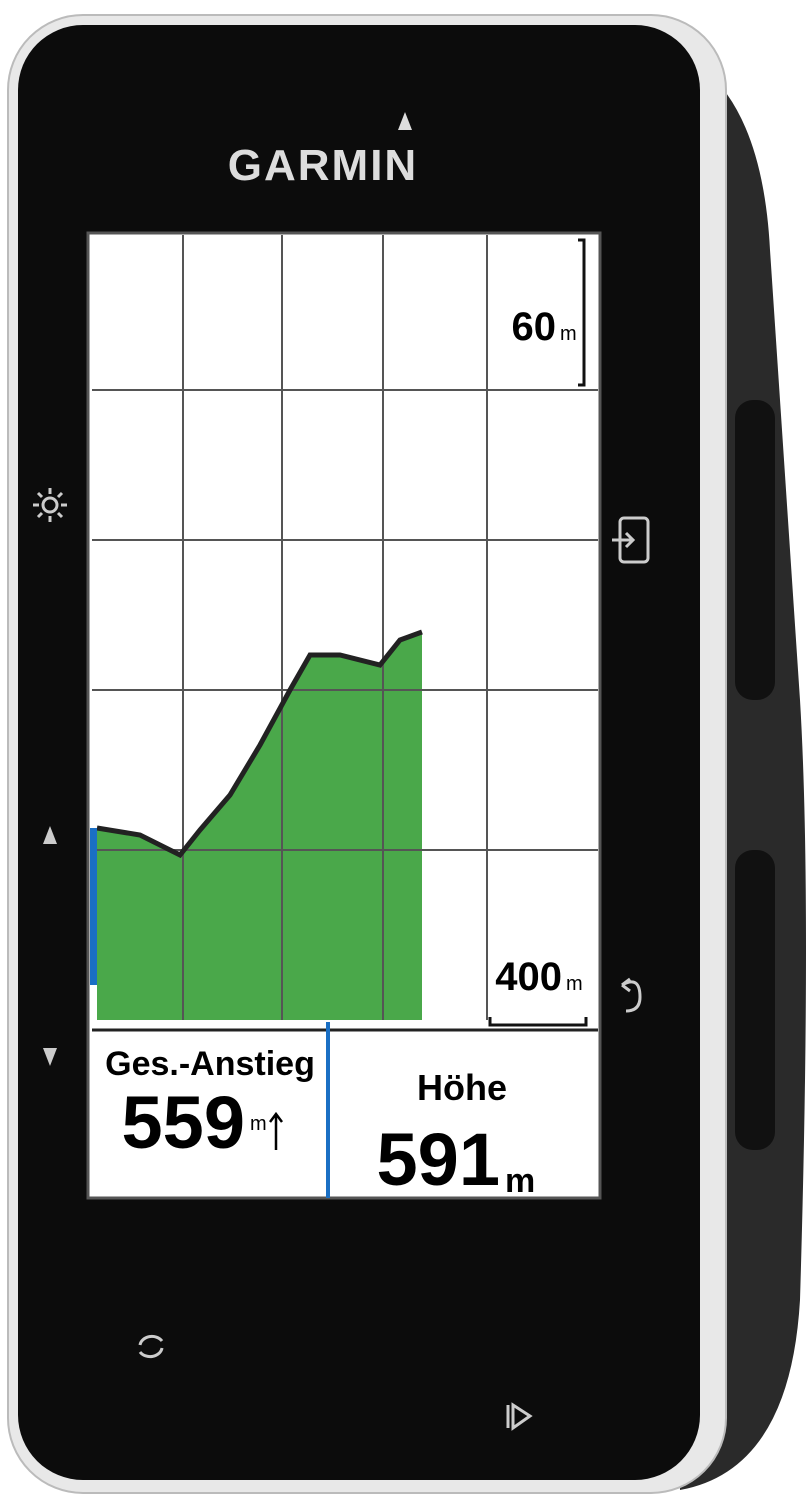 The image size is (812, 1500). What do you see at coordinates (259, 744) in the screenshot?
I see `elevation-line` at bounding box center [259, 744].